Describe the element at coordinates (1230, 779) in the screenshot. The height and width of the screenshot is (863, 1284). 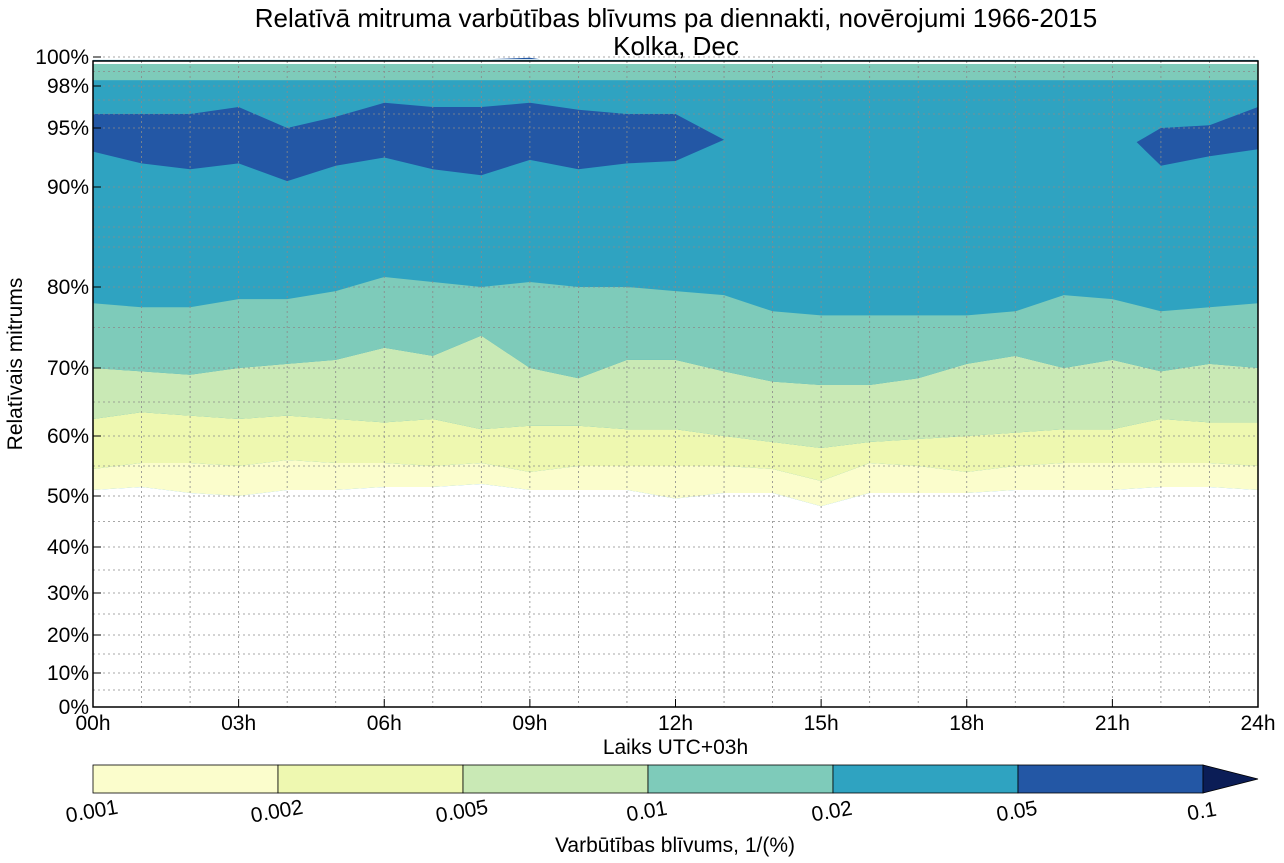
I see `colorbar-extend-arrow` at that location.